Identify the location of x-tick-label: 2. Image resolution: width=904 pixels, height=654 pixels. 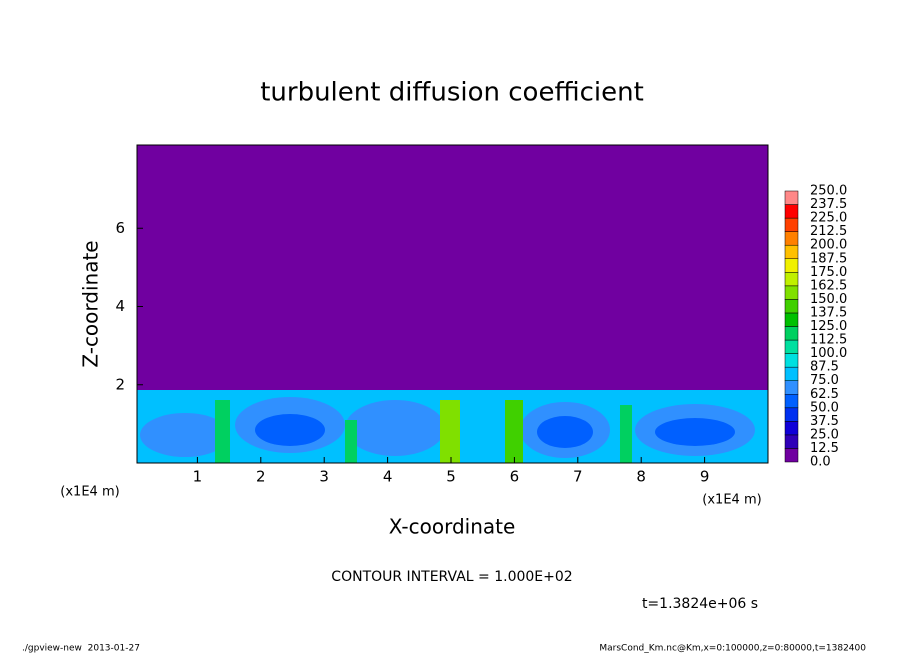
(261, 477).